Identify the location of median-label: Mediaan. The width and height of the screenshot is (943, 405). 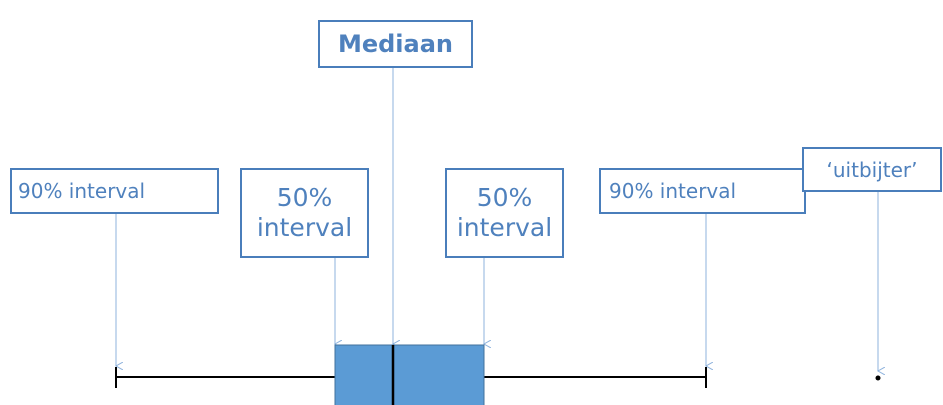
(395, 44).